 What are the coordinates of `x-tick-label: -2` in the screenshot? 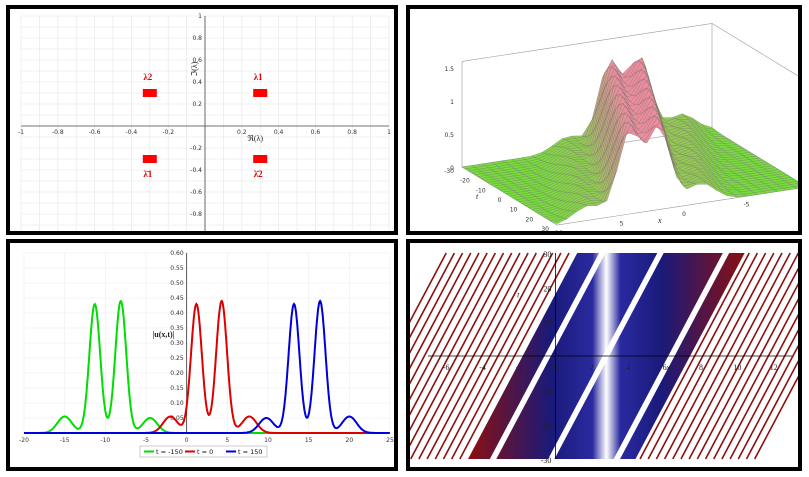 It's located at (519, 367).